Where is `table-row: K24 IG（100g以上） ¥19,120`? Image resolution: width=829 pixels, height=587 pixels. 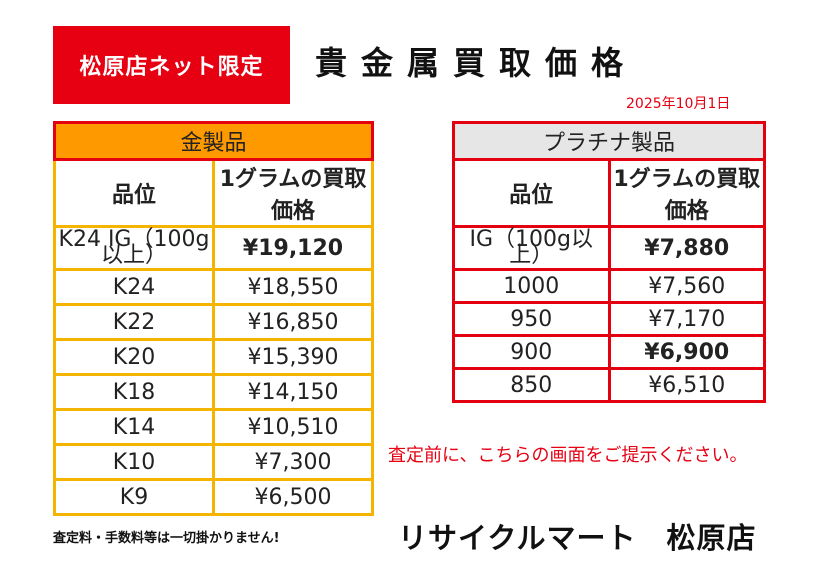
table-row: K24 IG（100g以上） ¥19,120 is located at coordinates (213, 248).